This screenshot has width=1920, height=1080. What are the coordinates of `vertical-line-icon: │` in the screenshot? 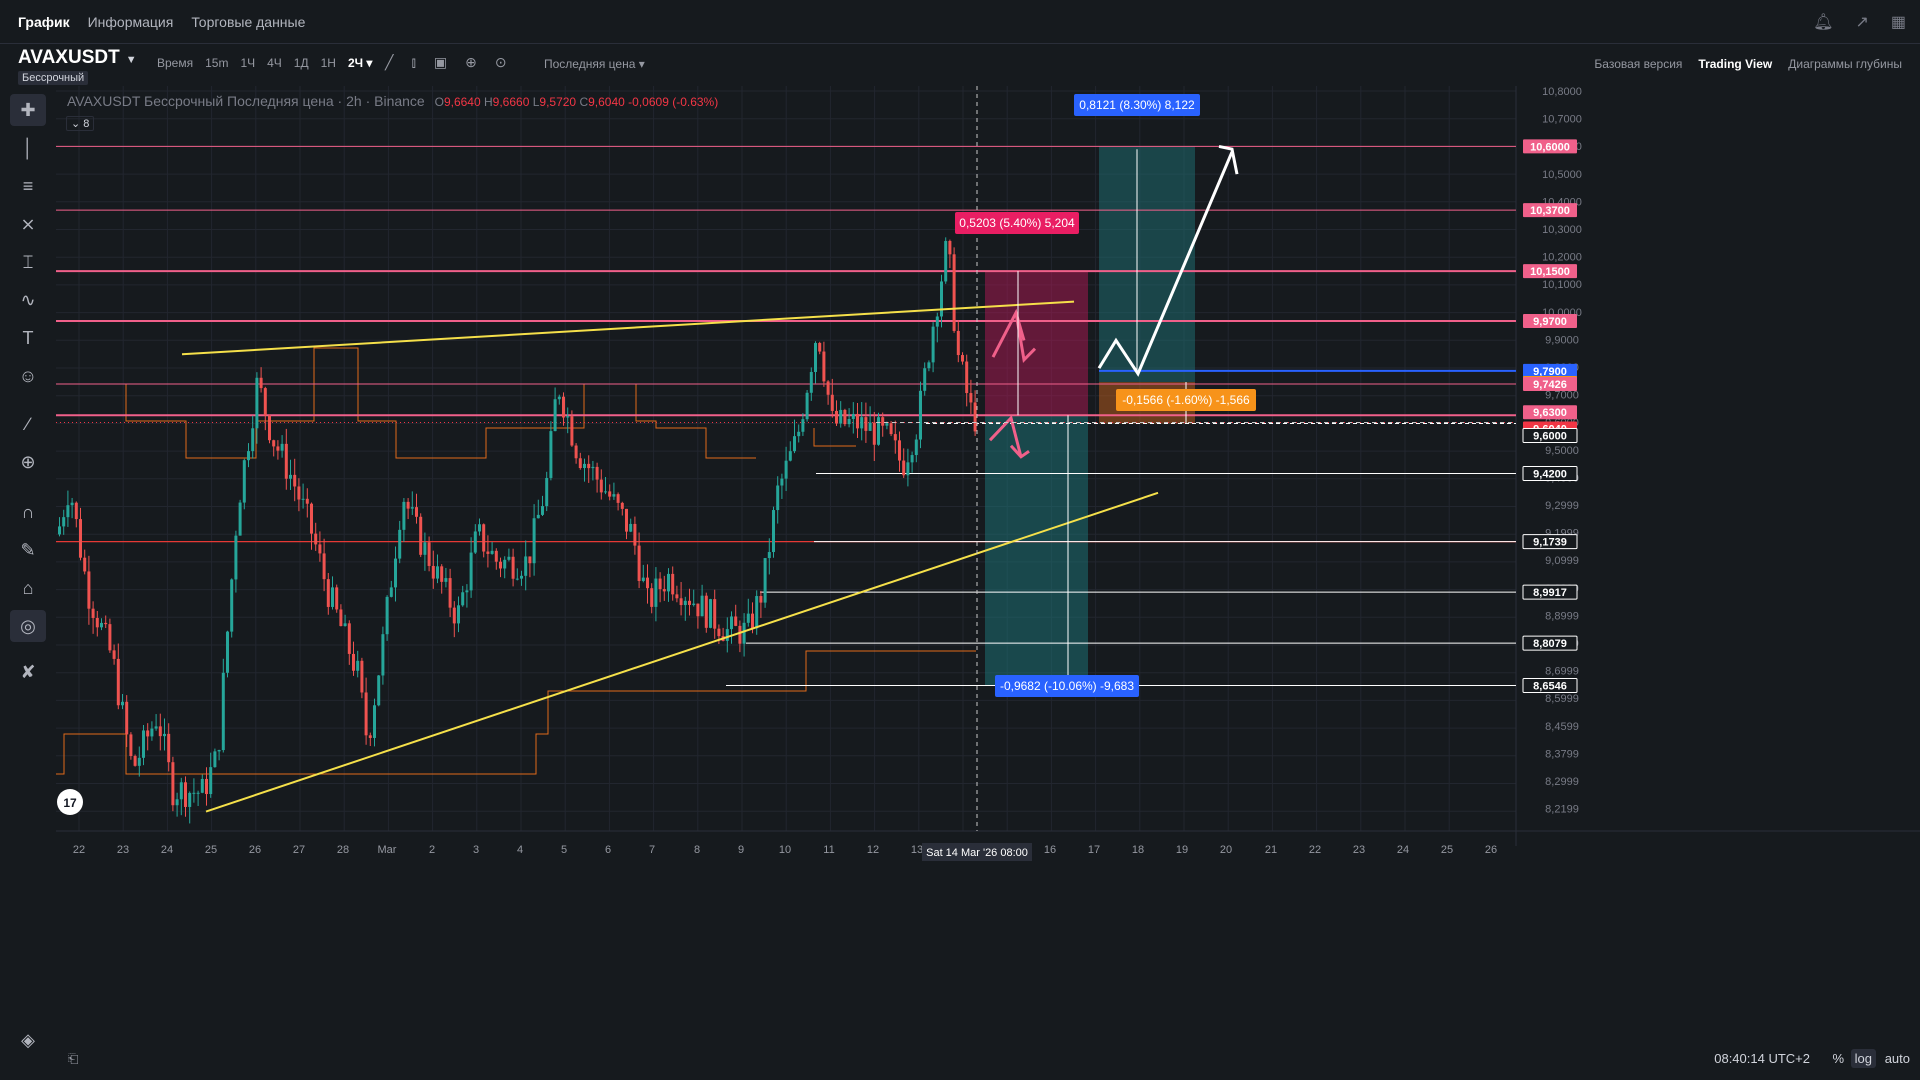 It's located at (28, 147).